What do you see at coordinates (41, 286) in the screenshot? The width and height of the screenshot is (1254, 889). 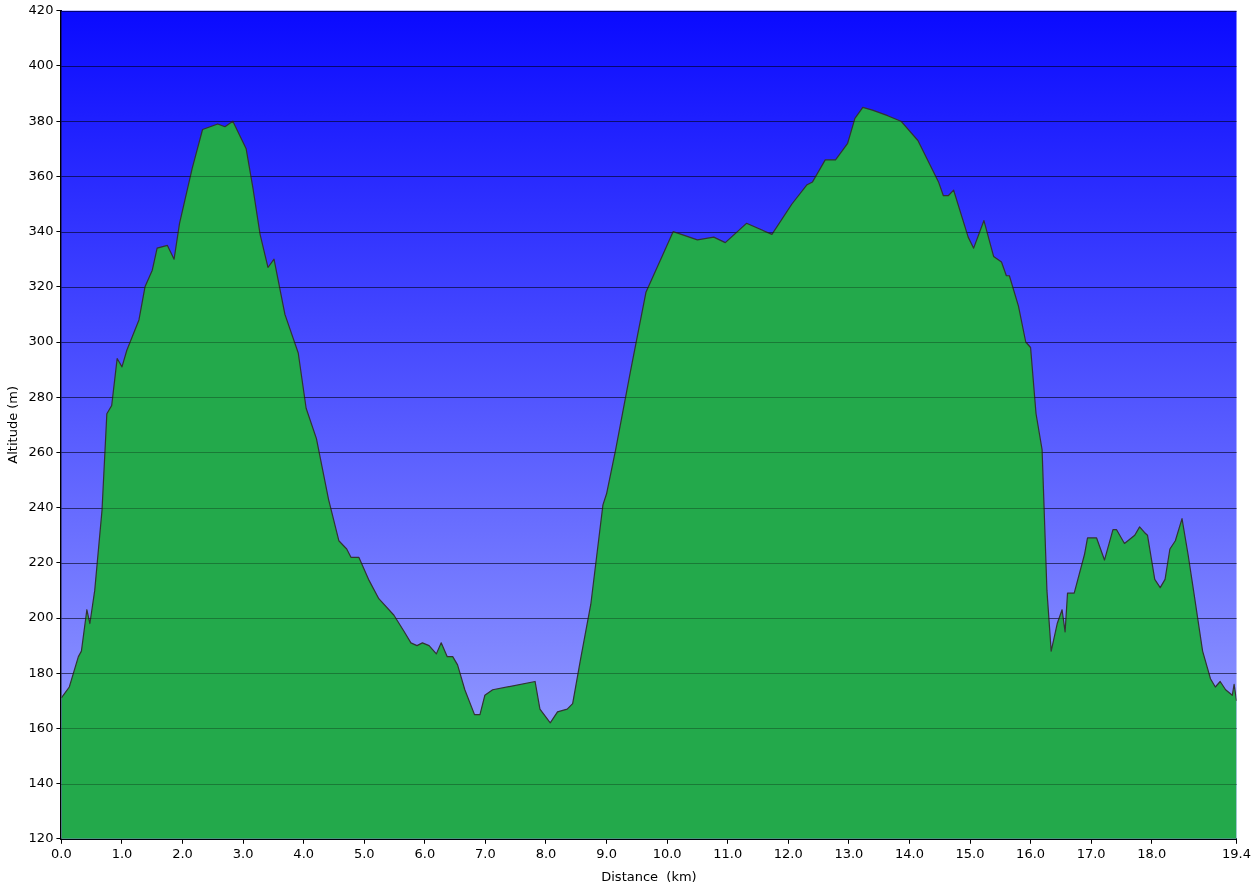 I see `y-tick-label: 320` at bounding box center [41, 286].